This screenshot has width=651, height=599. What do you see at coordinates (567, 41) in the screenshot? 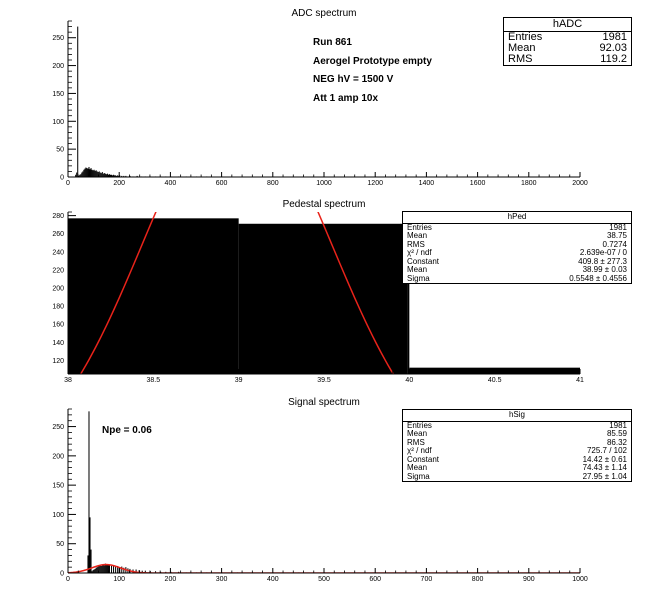
I see `stats-box-hadc: hADC Entries 1981 Mean 92.03 RMS 119.2` at bounding box center [567, 41].